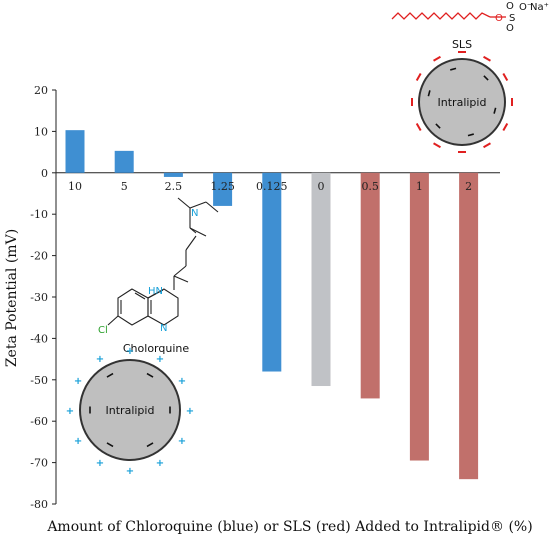 The height and width of the screenshot is (542, 550). What do you see at coordinates (470, 26) in the screenshot?
I see `sls-molecule: O S O O O⁻ Na⁺ SLS` at bounding box center [470, 26].